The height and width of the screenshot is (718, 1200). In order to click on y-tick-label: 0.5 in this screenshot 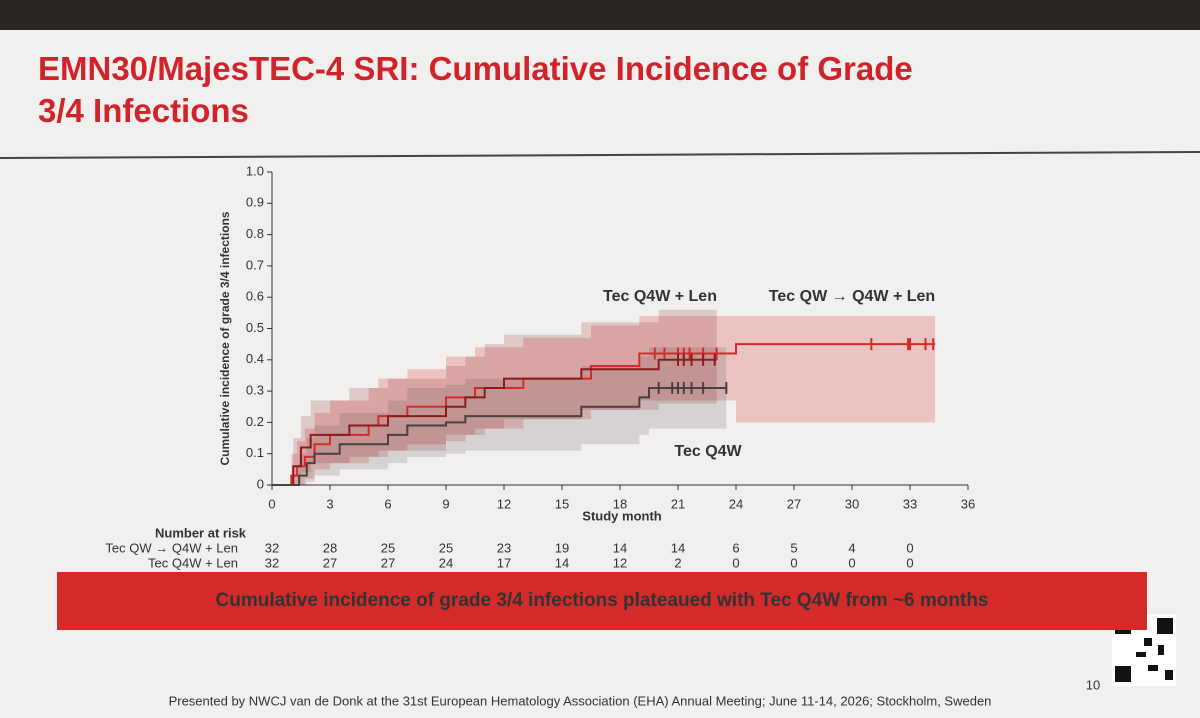, I will do `click(255, 327)`.